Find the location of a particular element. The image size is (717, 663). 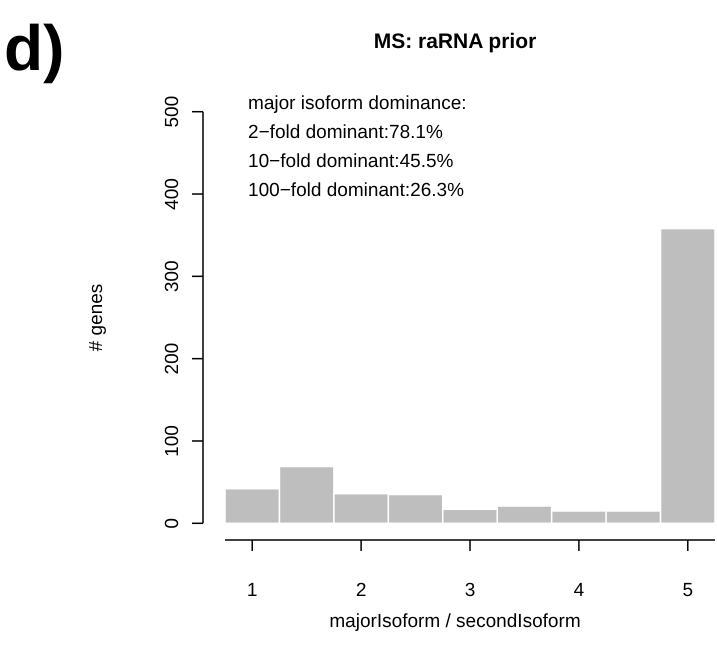

annotation: major isoform dominance: is located at coordinates (357, 103).